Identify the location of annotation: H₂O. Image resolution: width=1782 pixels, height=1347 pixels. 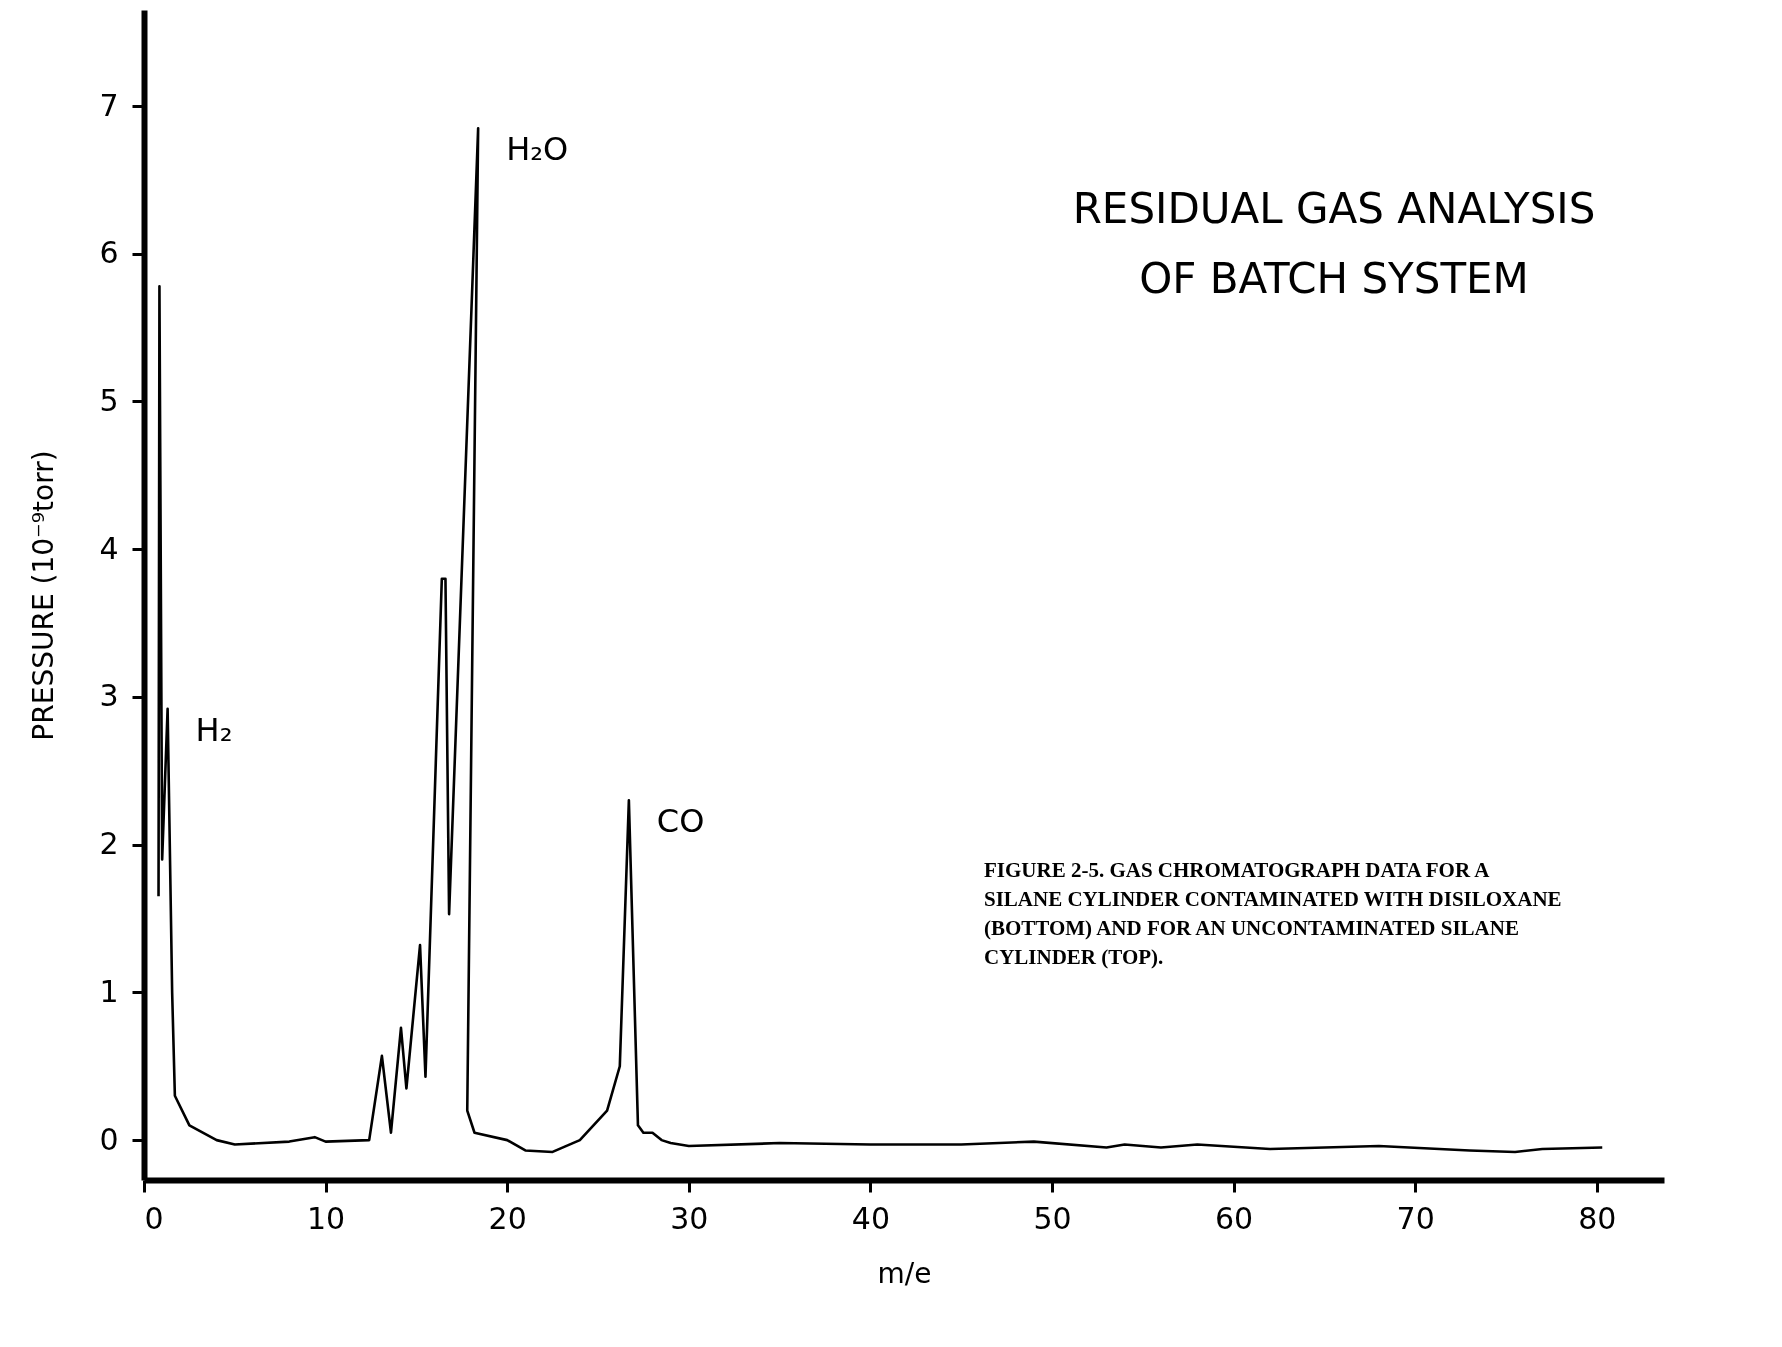
(537, 149).